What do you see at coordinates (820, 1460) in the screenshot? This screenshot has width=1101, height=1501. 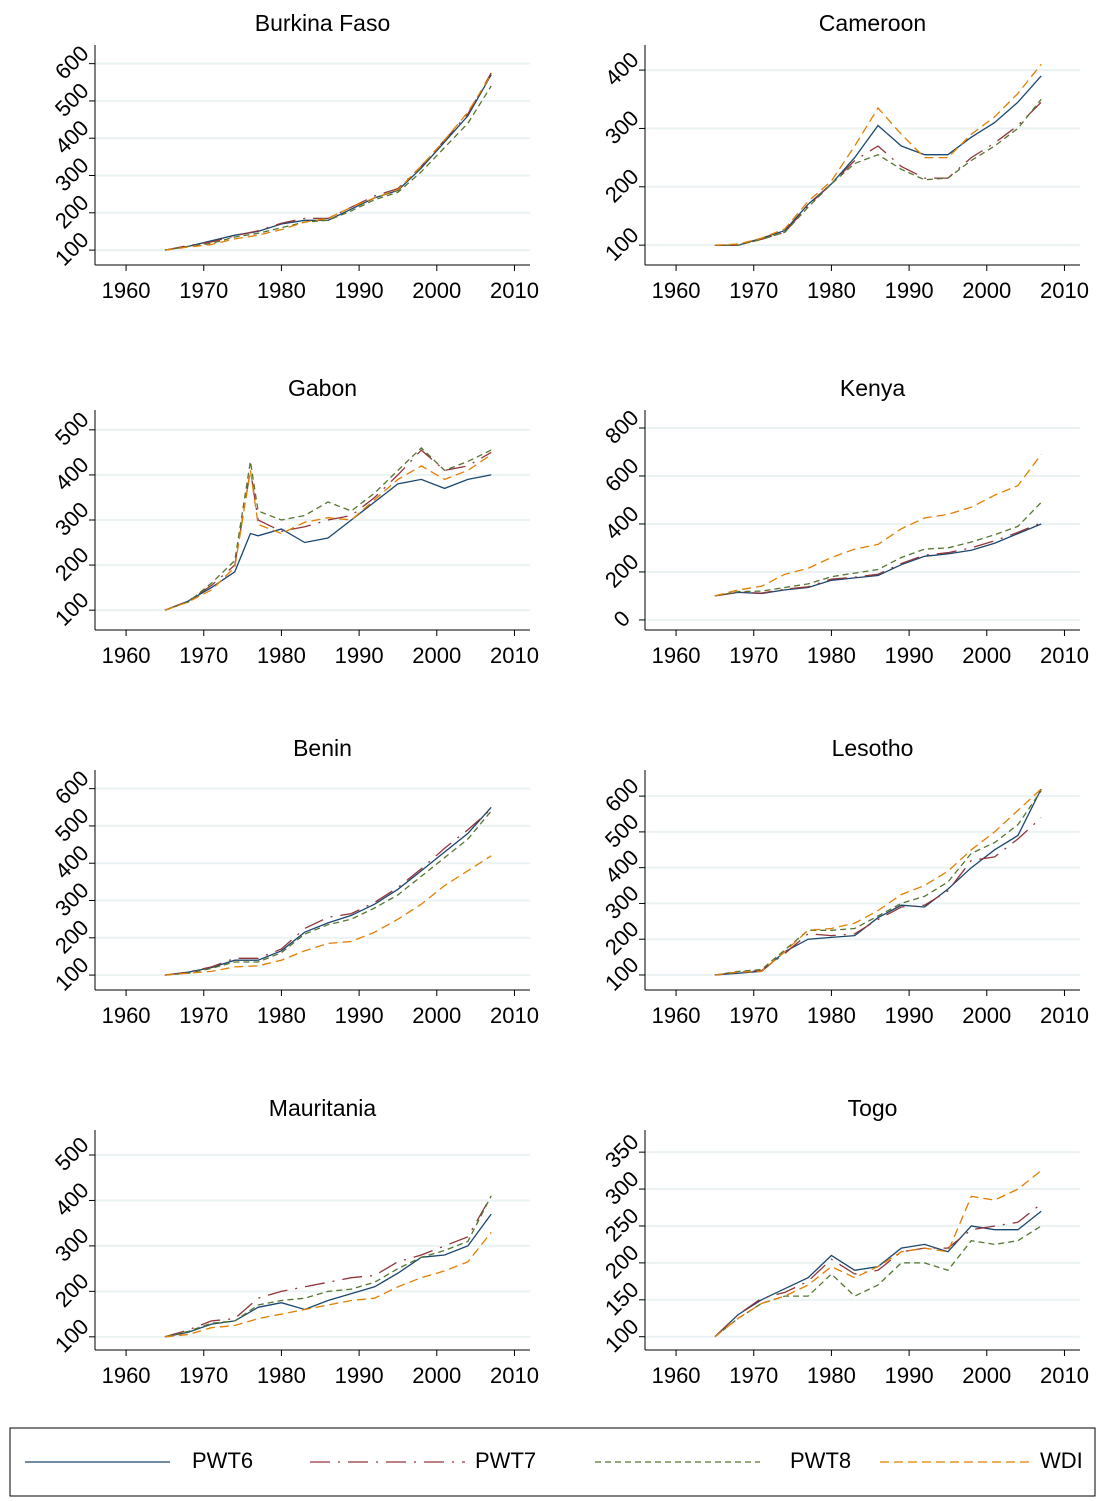 I see `legend-label: PWT8` at bounding box center [820, 1460].